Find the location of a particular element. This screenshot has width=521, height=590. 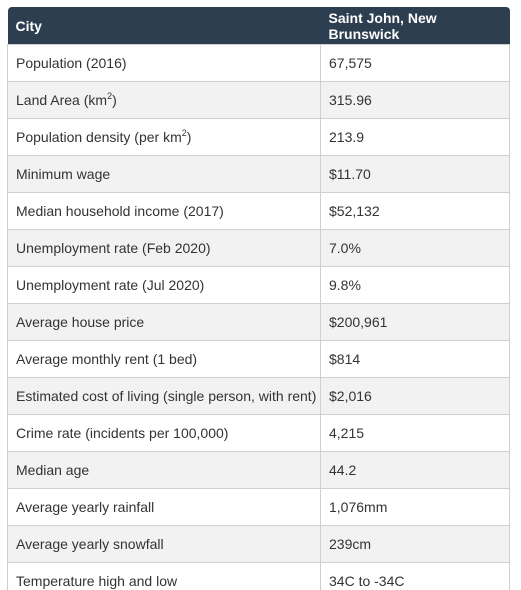

row-label: Median age is located at coordinates (164, 470).